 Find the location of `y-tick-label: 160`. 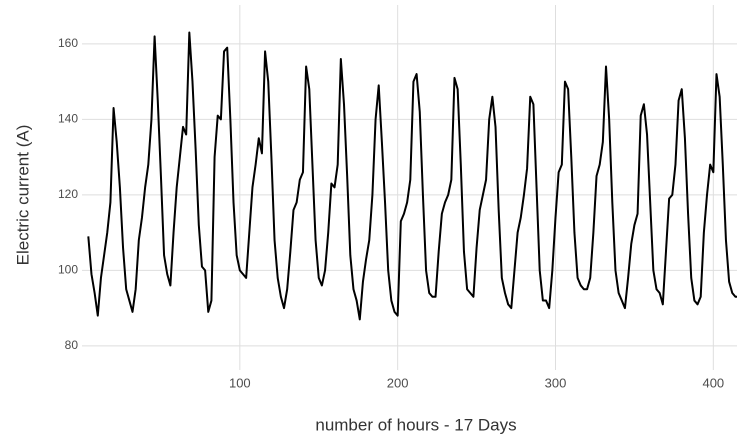

y-tick-label: 160 is located at coordinates (68, 43).